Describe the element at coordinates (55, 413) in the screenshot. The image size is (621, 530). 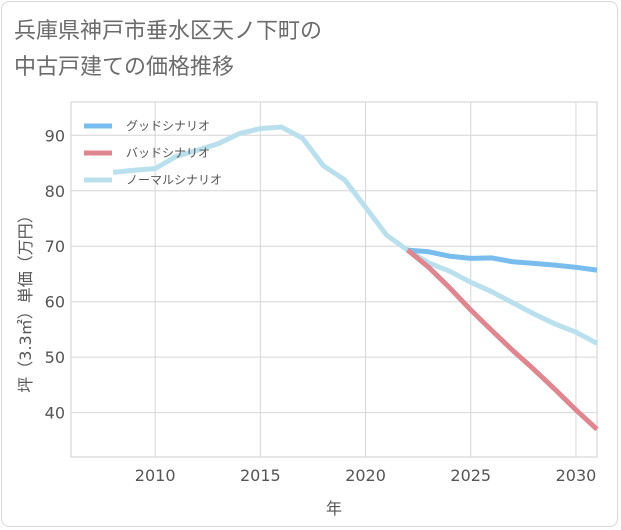
I see `y-tick-label-40: 40` at that location.